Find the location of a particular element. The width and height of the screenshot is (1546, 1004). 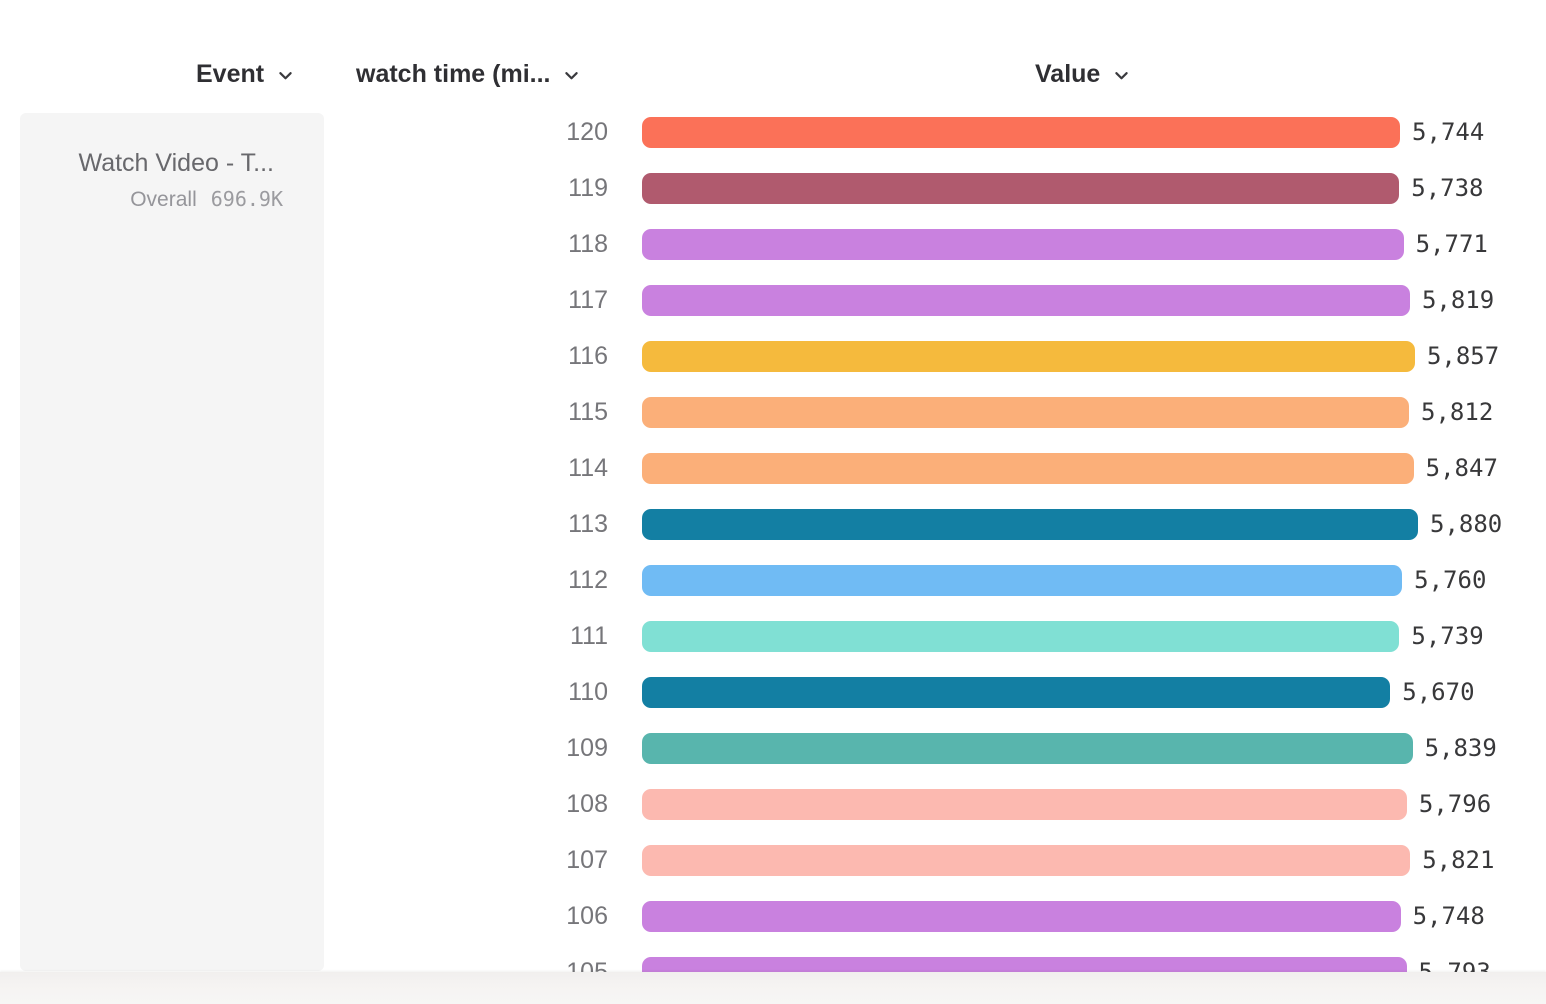

bar-category-label: 113 is located at coordinates (588, 524).